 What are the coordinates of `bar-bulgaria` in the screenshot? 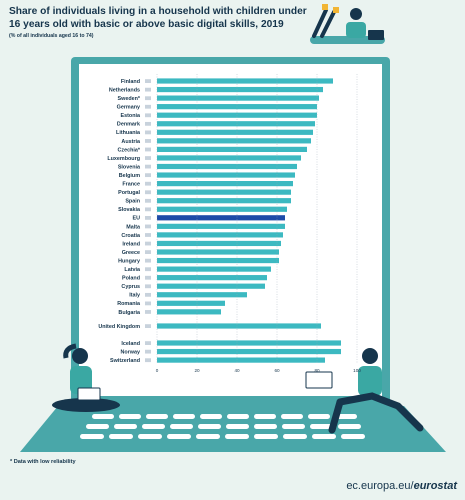 It's located at (189, 312).